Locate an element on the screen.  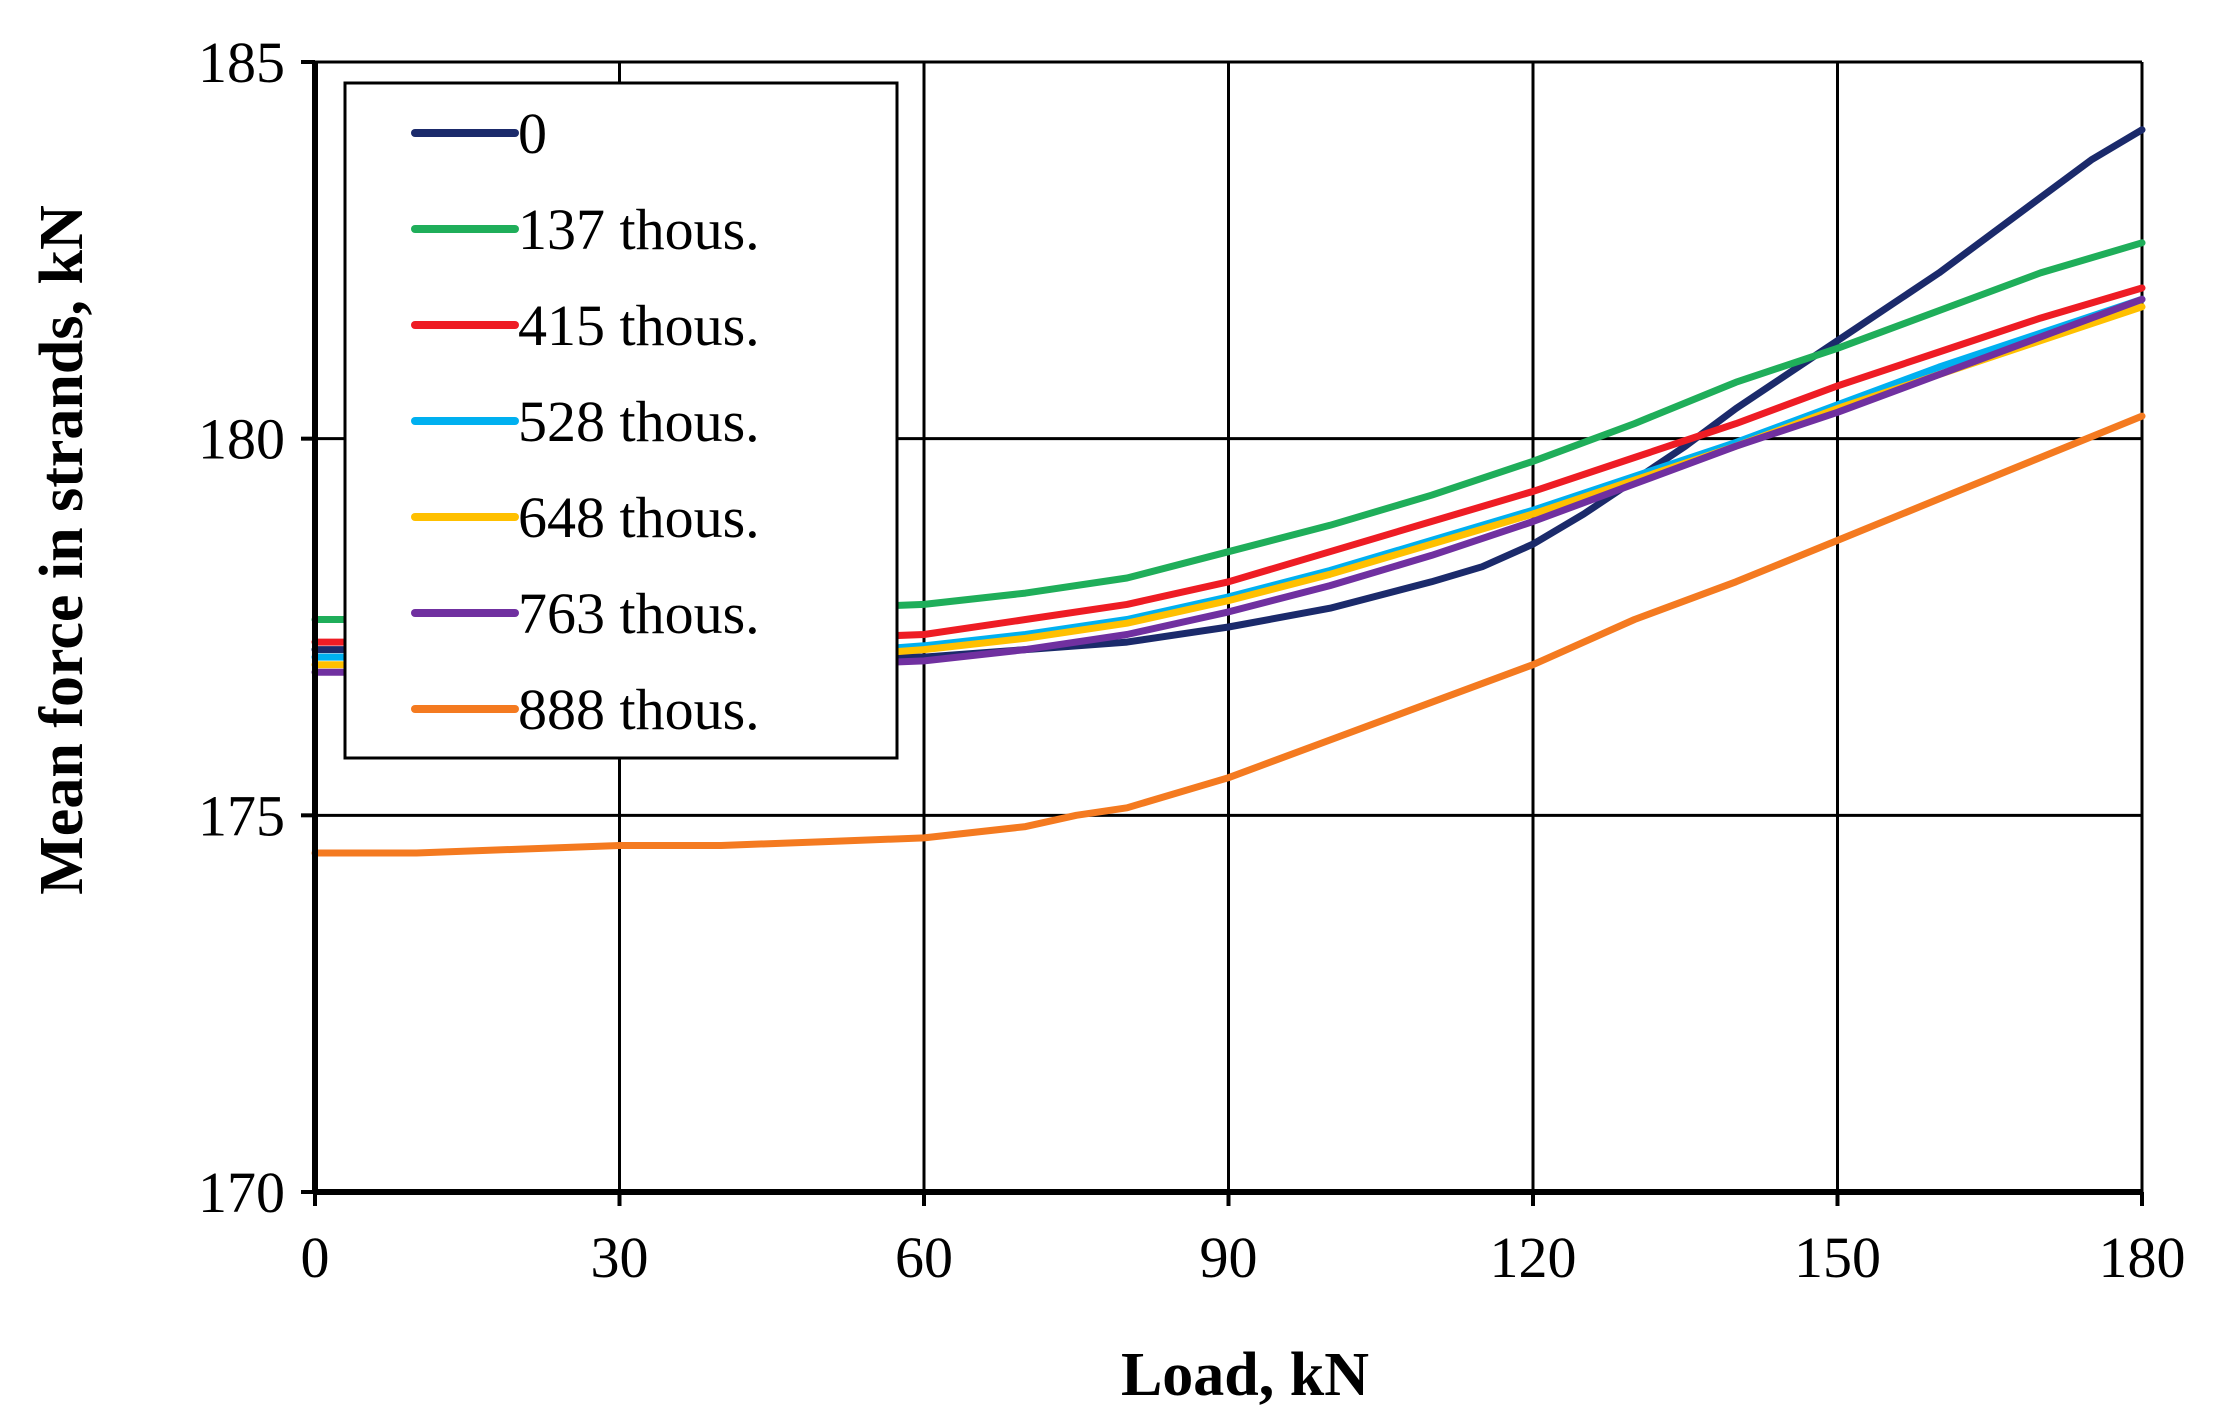
legend-label: 648 thous. is located at coordinates (639, 517).